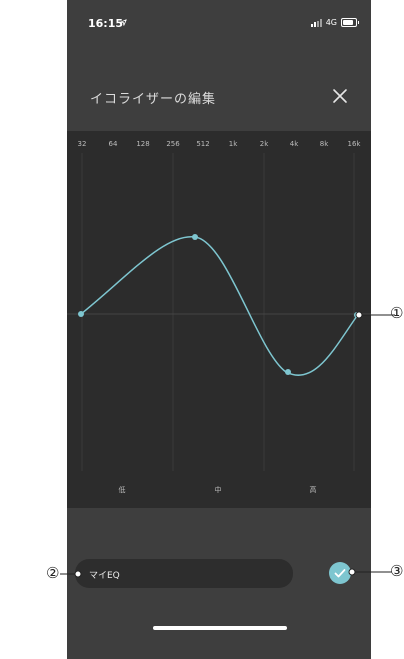 This screenshot has height=659, width=404. I want to click on home-indicator, so click(220, 628).